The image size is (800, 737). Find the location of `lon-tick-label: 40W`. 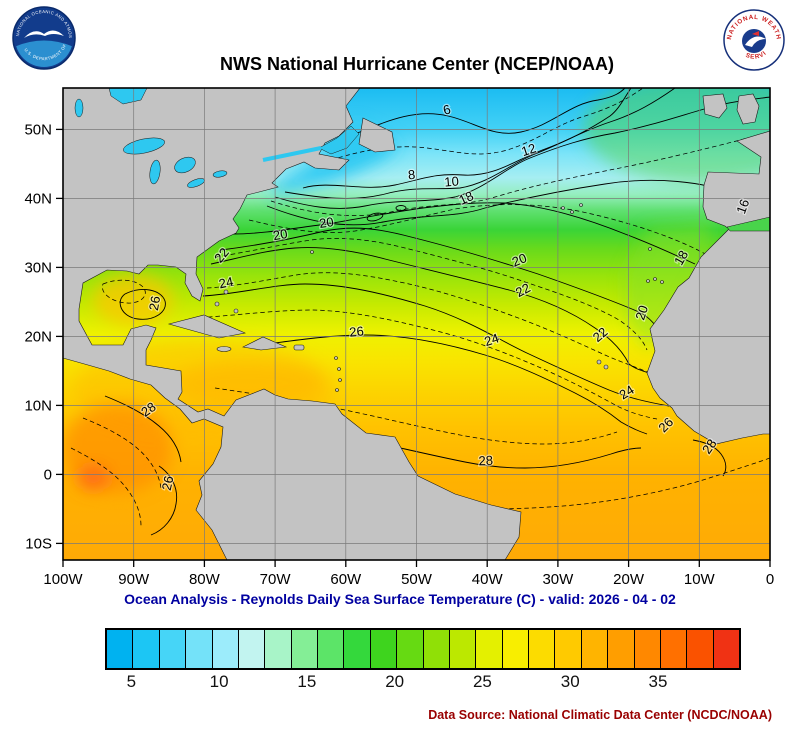

lon-tick-label: 40W is located at coordinates (488, 579).